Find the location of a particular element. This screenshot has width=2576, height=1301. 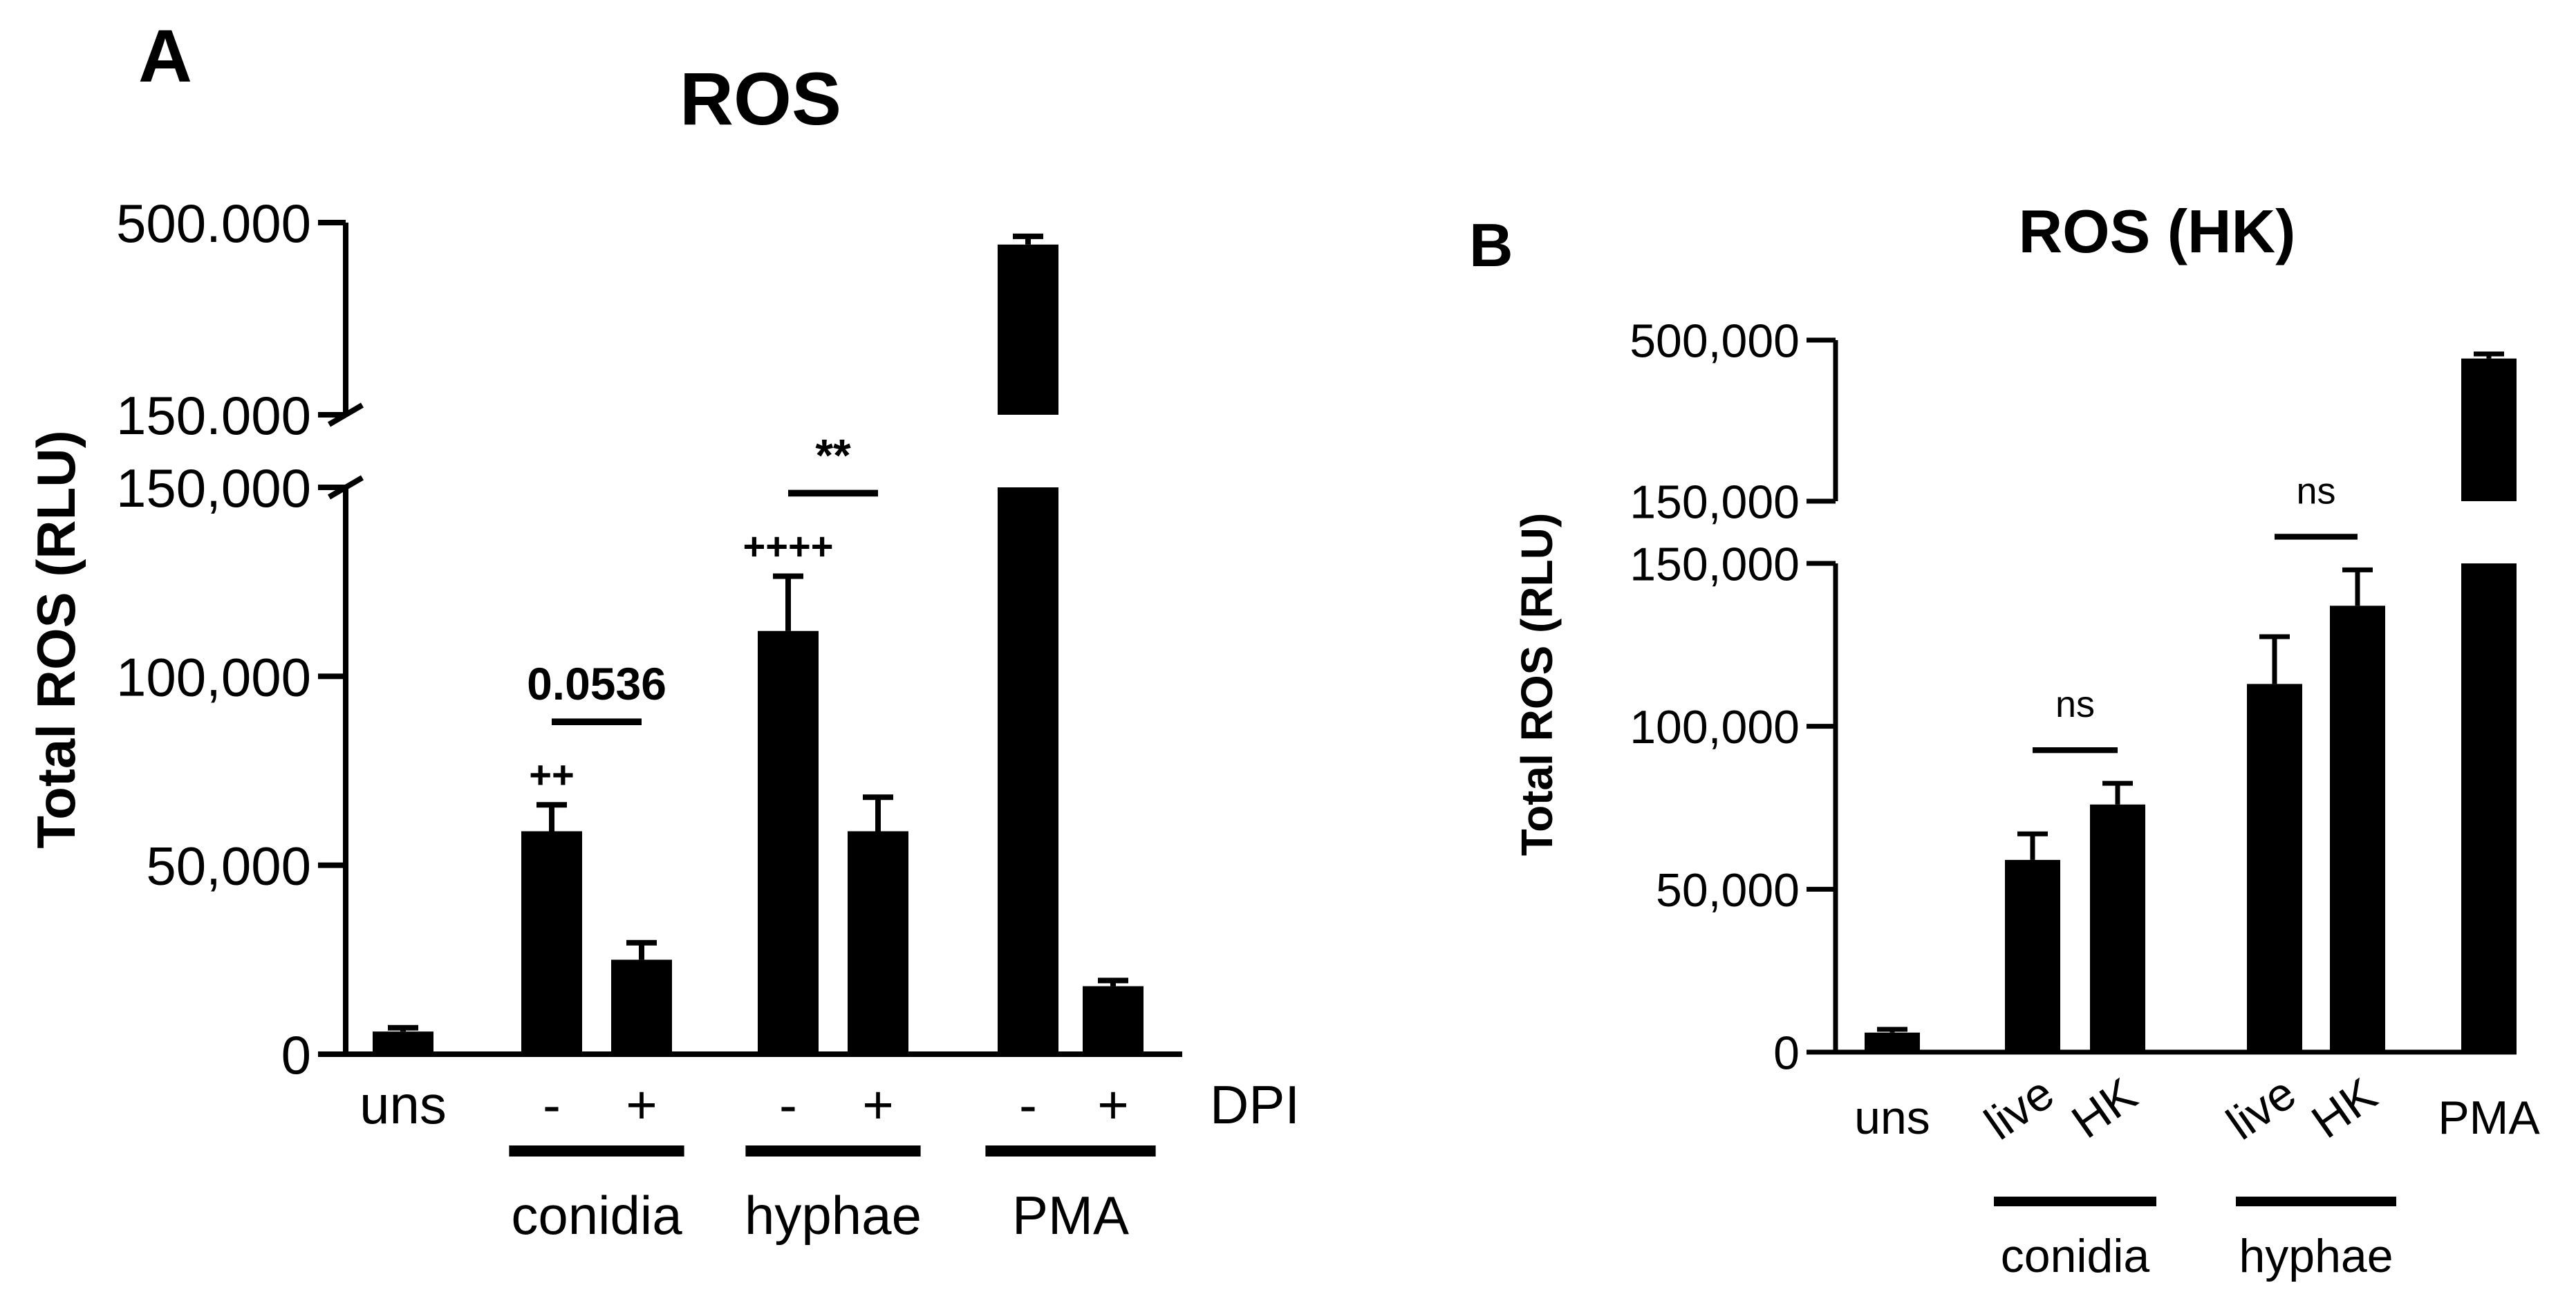

panel-b-title: ROS (HK) is located at coordinates (2157, 231).